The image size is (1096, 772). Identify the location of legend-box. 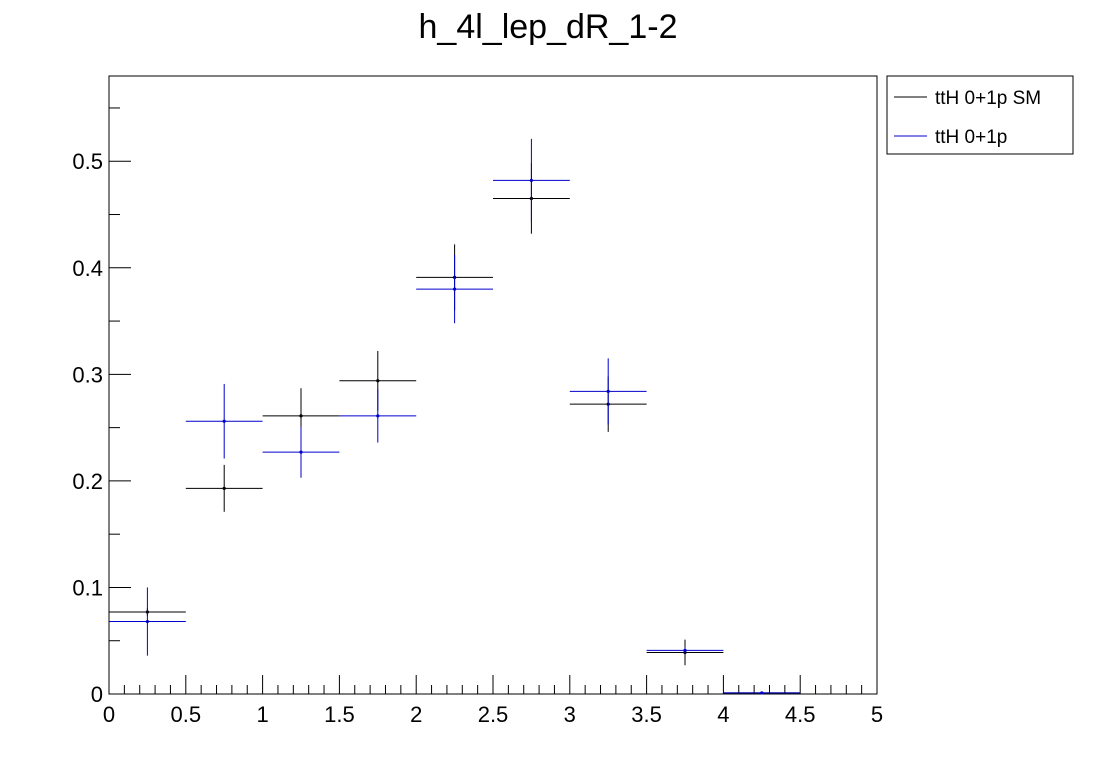
(980, 115).